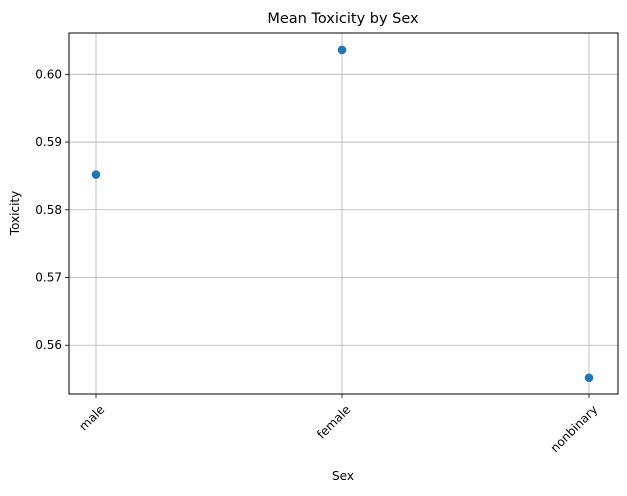 Image resolution: width=627 pixels, height=496 pixels. I want to click on y-tick-label: 0.58, so click(48, 210).